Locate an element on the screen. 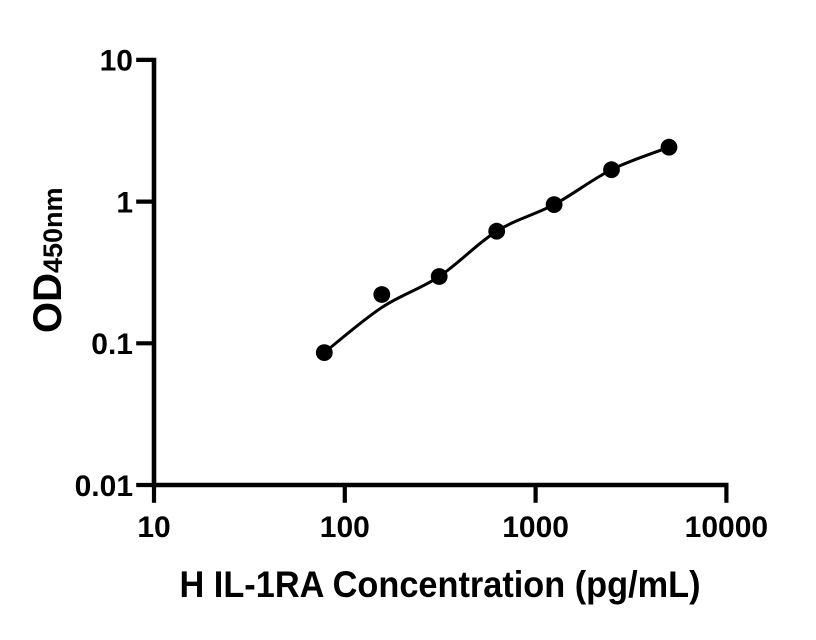 This screenshot has height=640, width=816. y-axis-title-main: OD is located at coordinates (48, 303).